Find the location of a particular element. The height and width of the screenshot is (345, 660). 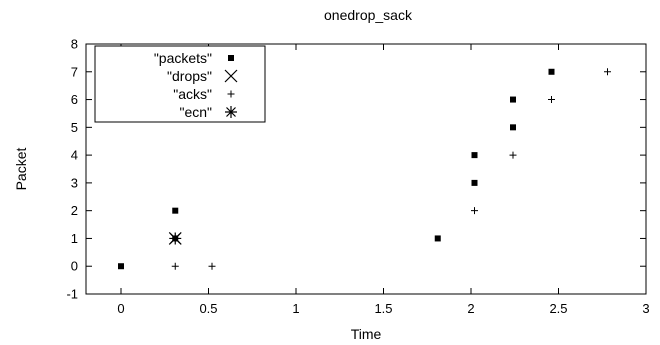

chart-title: onedrop_sack is located at coordinates (368, 15).